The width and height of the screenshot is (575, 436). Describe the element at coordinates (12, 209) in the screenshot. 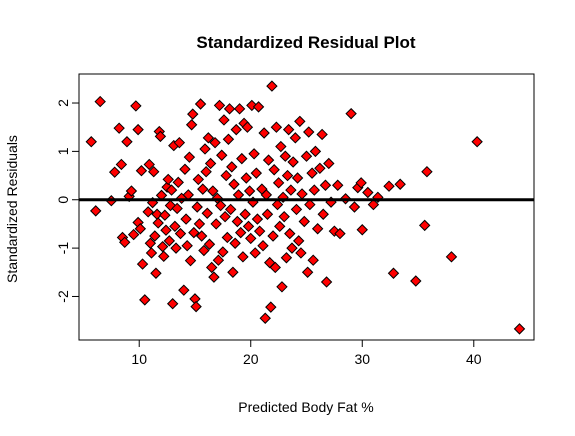

I see `y-axis-label: Standardized Residuals` at that location.